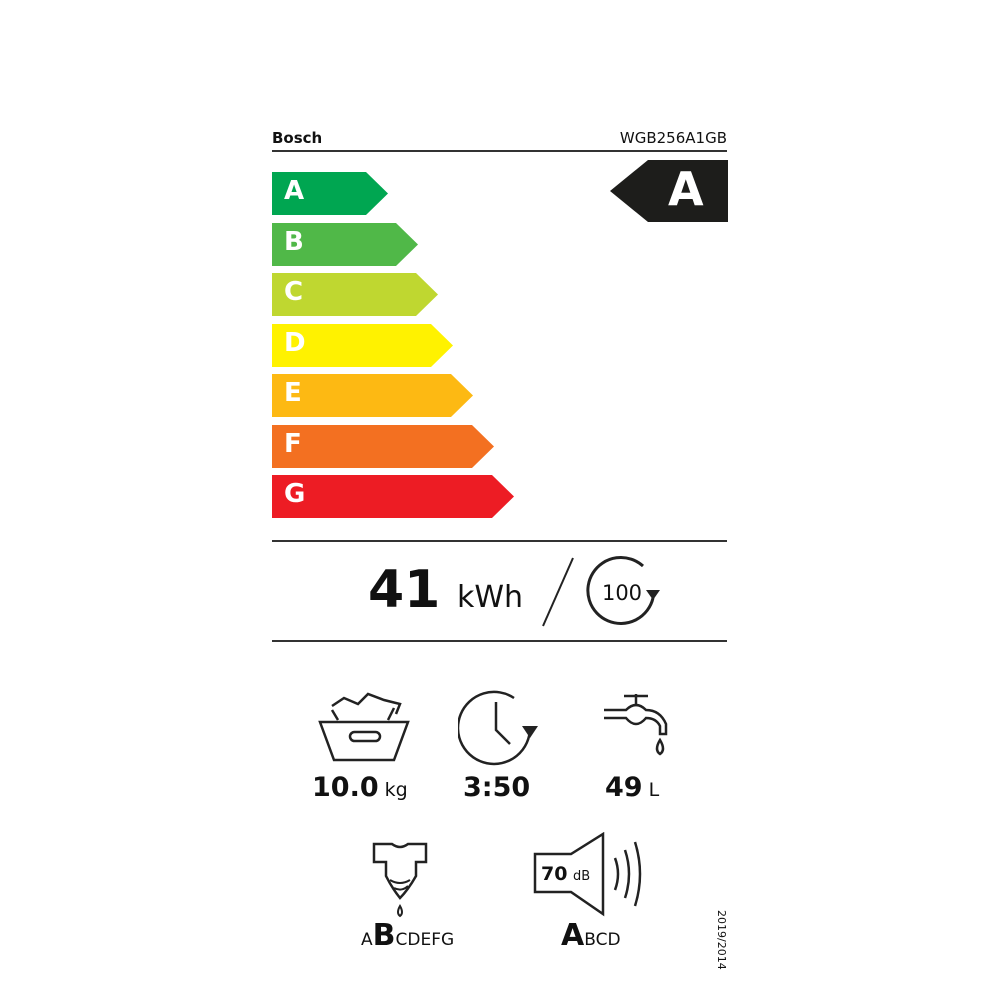  I want to click on brand-name: Bosch, so click(297, 138).